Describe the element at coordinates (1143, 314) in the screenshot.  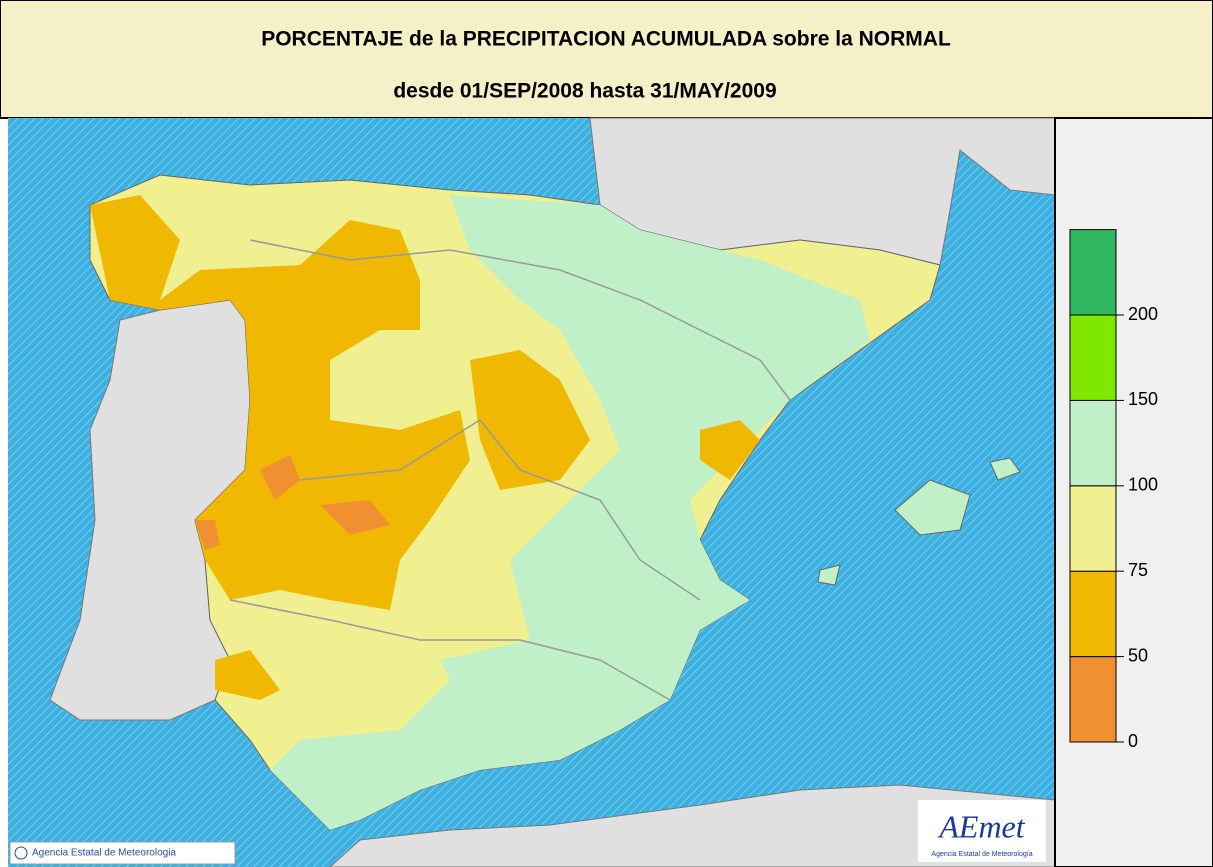
I see `legend-tick-label: 200` at that location.